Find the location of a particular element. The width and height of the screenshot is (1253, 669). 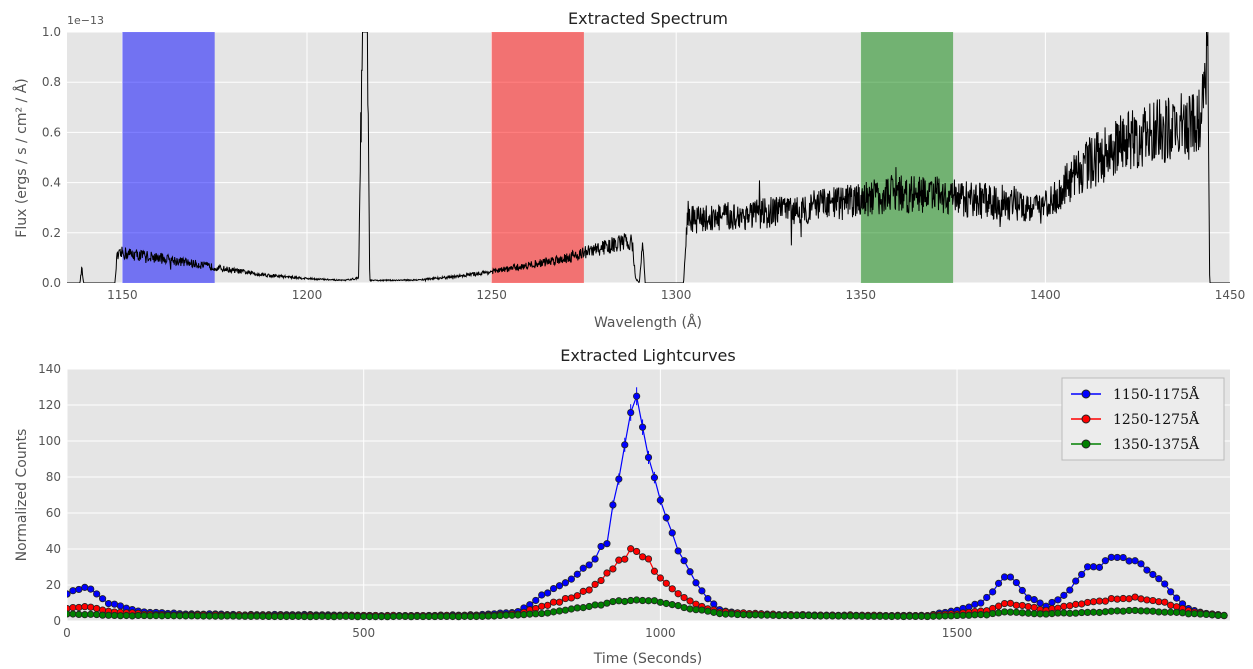

spectrum-ylabel: Flux (ergs / s / cm² / Å) is located at coordinates (21, 157).